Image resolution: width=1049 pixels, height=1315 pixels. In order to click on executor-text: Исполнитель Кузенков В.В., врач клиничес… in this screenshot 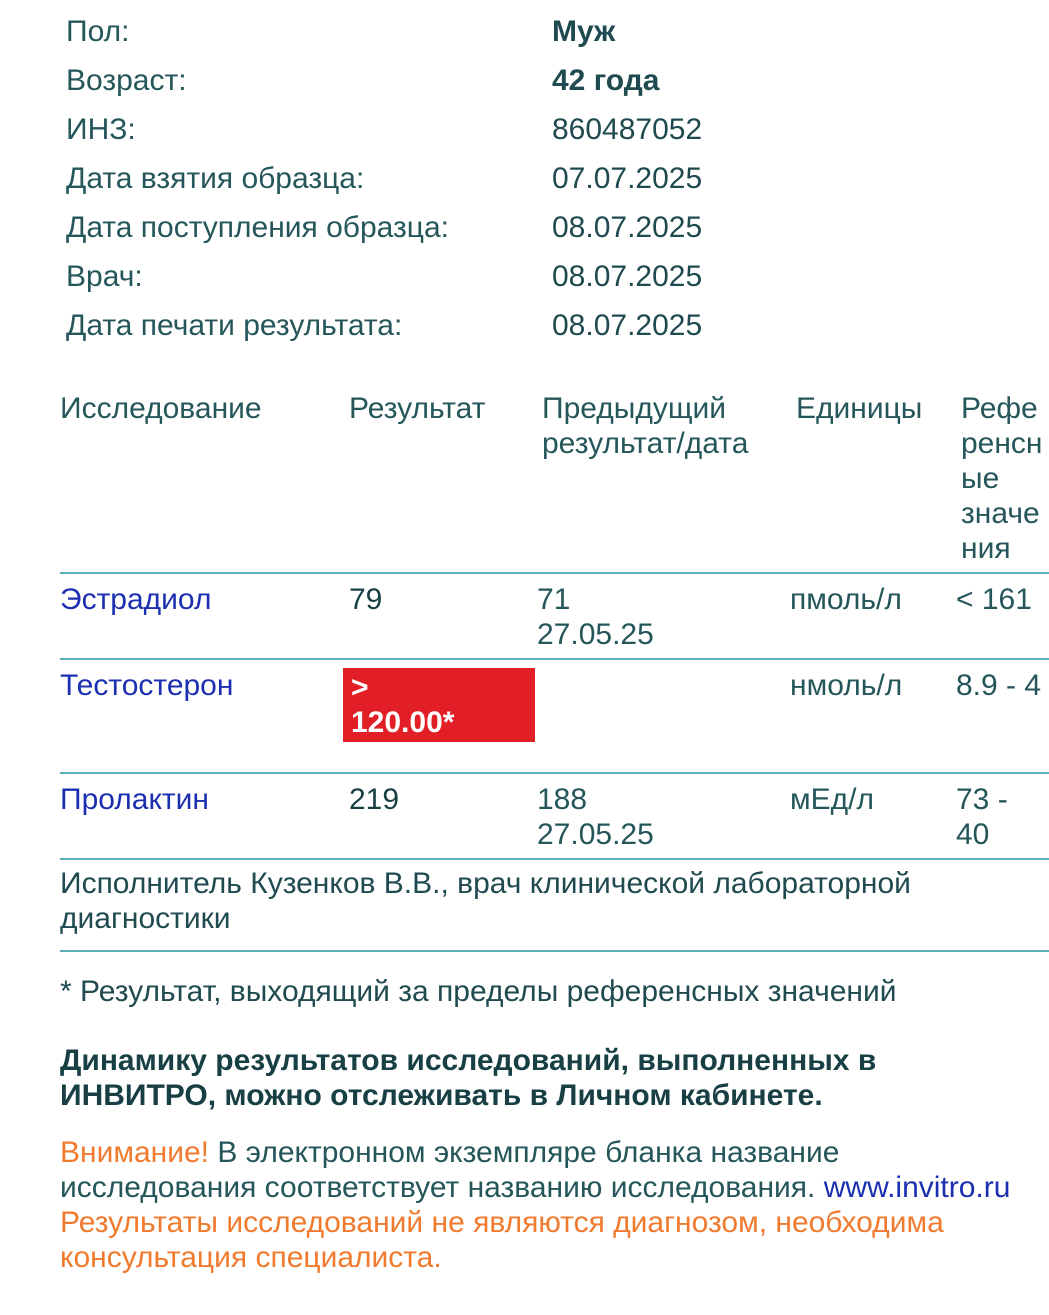, I will do `click(554, 906)`.